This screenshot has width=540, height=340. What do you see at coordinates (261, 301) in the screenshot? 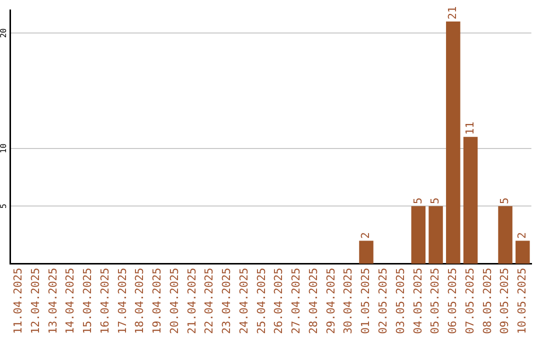
I see `x-tick-label: 25.04.2025` at bounding box center [261, 301].